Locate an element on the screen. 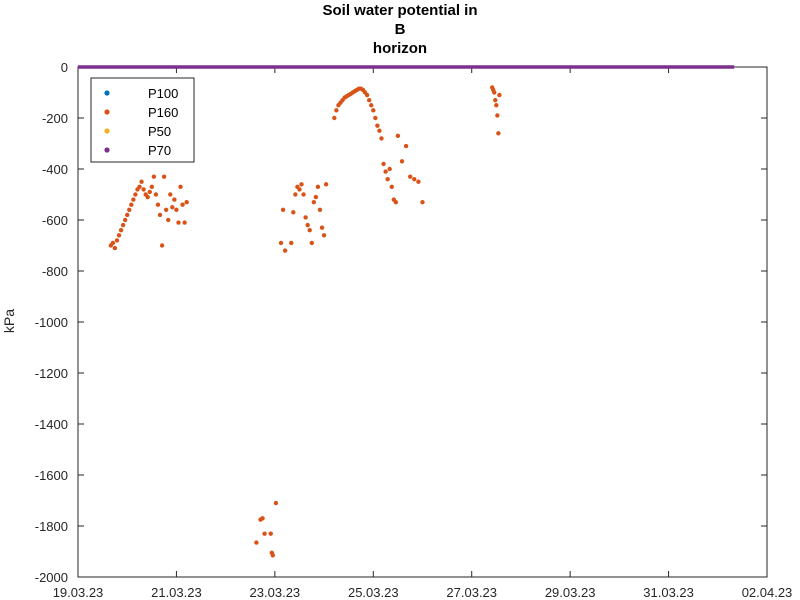 The width and height of the screenshot is (800, 600). y-tick-label: -1600 is located at coordinates (51, 475).